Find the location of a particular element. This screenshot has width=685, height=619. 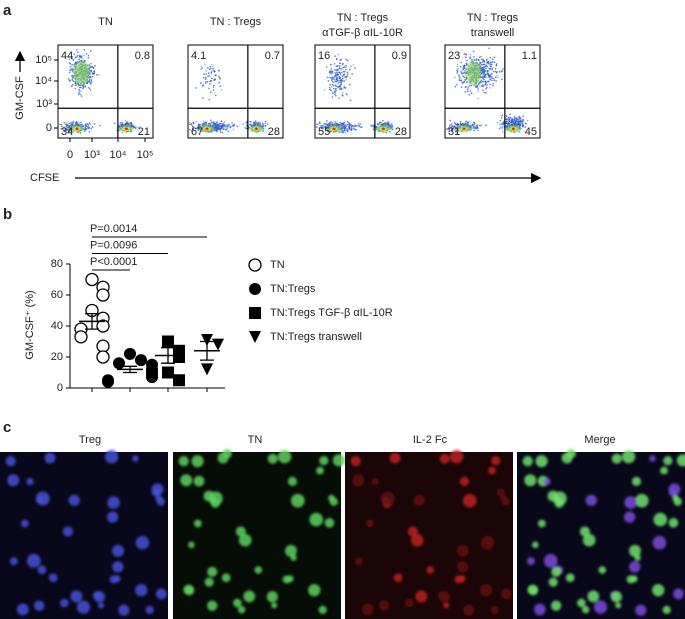

panel-letter: a is located at coordinates (7, 10).